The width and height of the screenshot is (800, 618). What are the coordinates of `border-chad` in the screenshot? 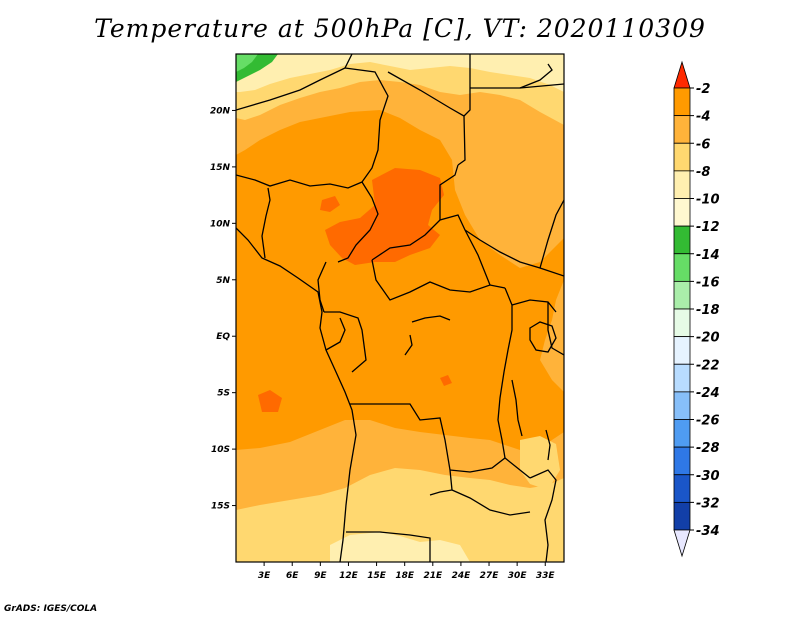 It's located at (358, 222).